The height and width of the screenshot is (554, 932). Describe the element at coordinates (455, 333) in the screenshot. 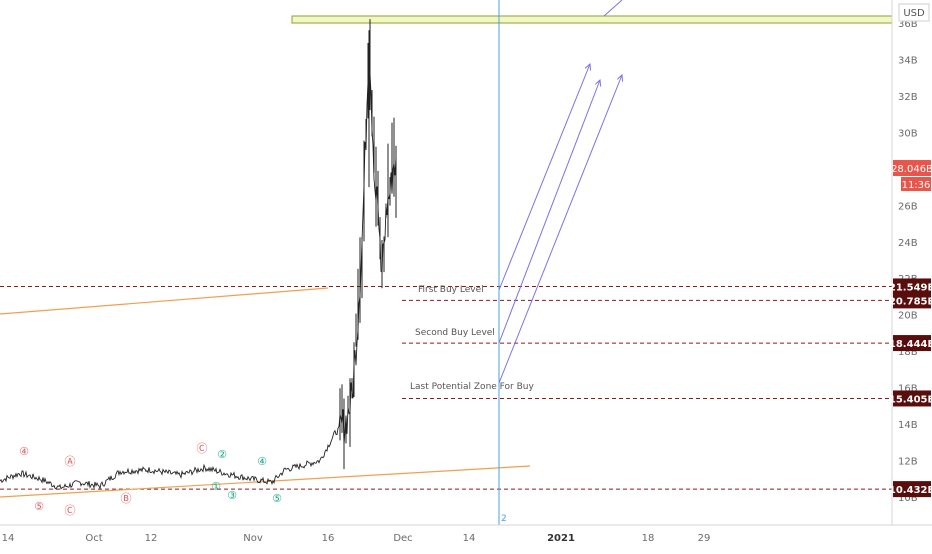

I see `level-annotation-label: Second Buy Level` at that location.